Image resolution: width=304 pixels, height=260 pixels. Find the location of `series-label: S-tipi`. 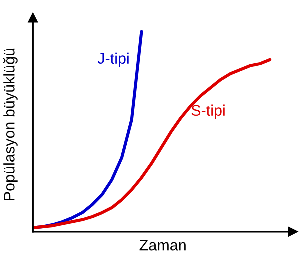

series-label: S-tipi is located at coordinates (208, 112).